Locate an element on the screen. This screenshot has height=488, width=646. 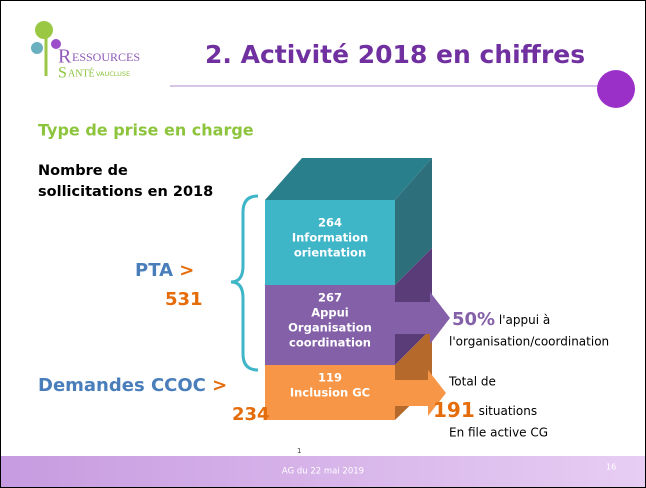
group-label: Demandes CCOC > is located at coordinates (132, 385).